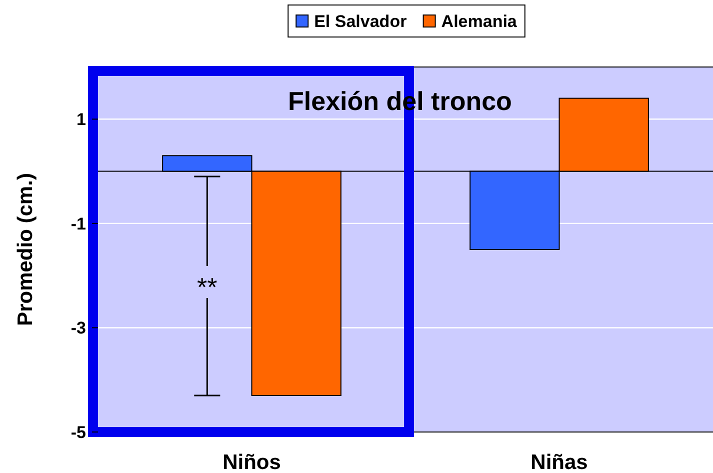 The image size is (713, 473). What do you see at coordinates (479, 21) in the screenshot?
I see `legend-label: Alemania` at bounding box center [479, 21].